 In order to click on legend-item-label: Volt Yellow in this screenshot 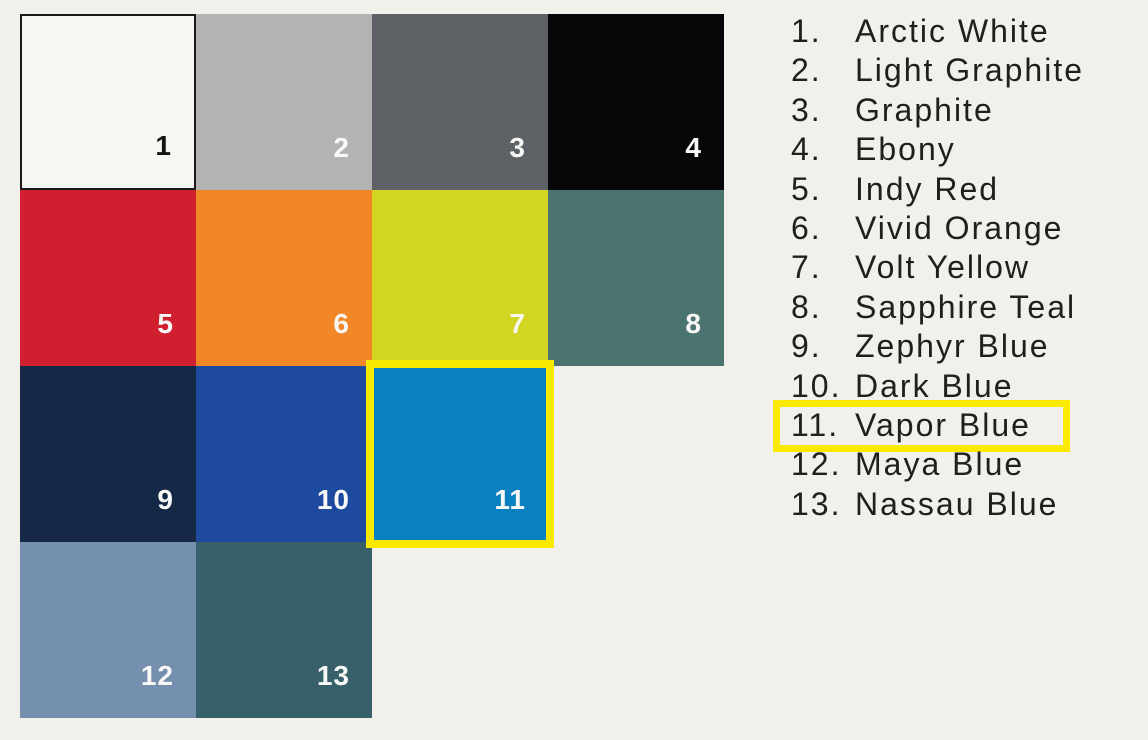, I will do `click(943, 267)`.